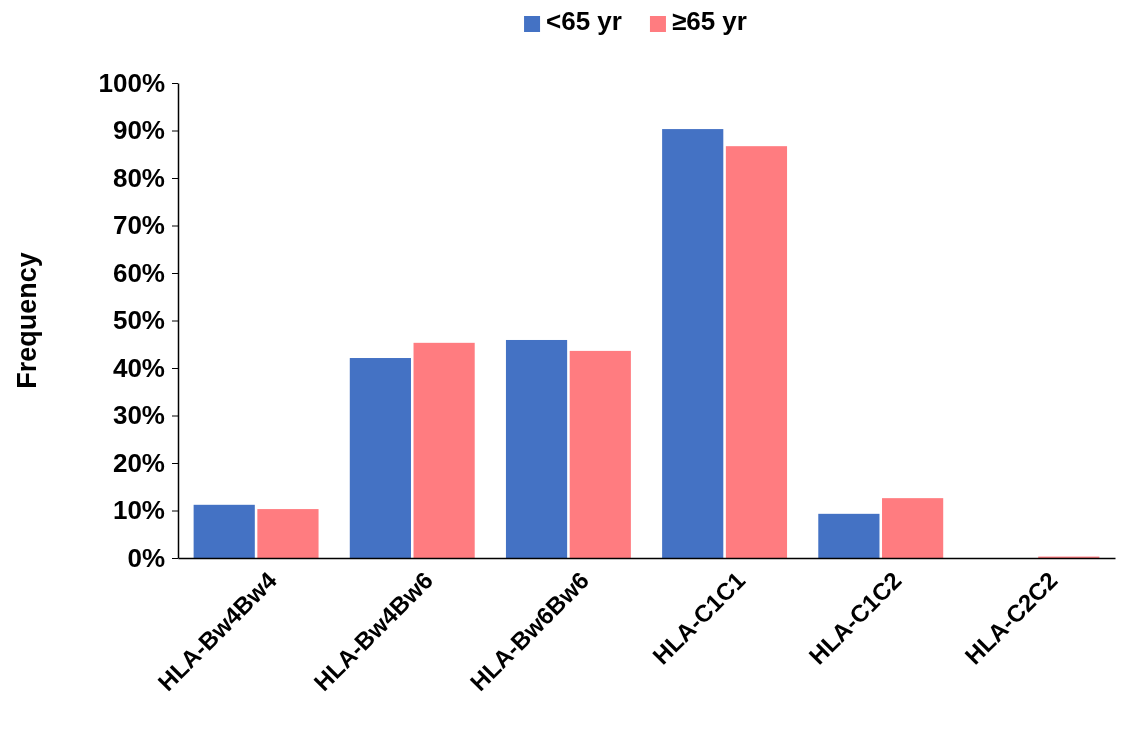 This screenshot has width=1131, height=732. I want to click on y-tick-label: 50%, so click(138, 320).